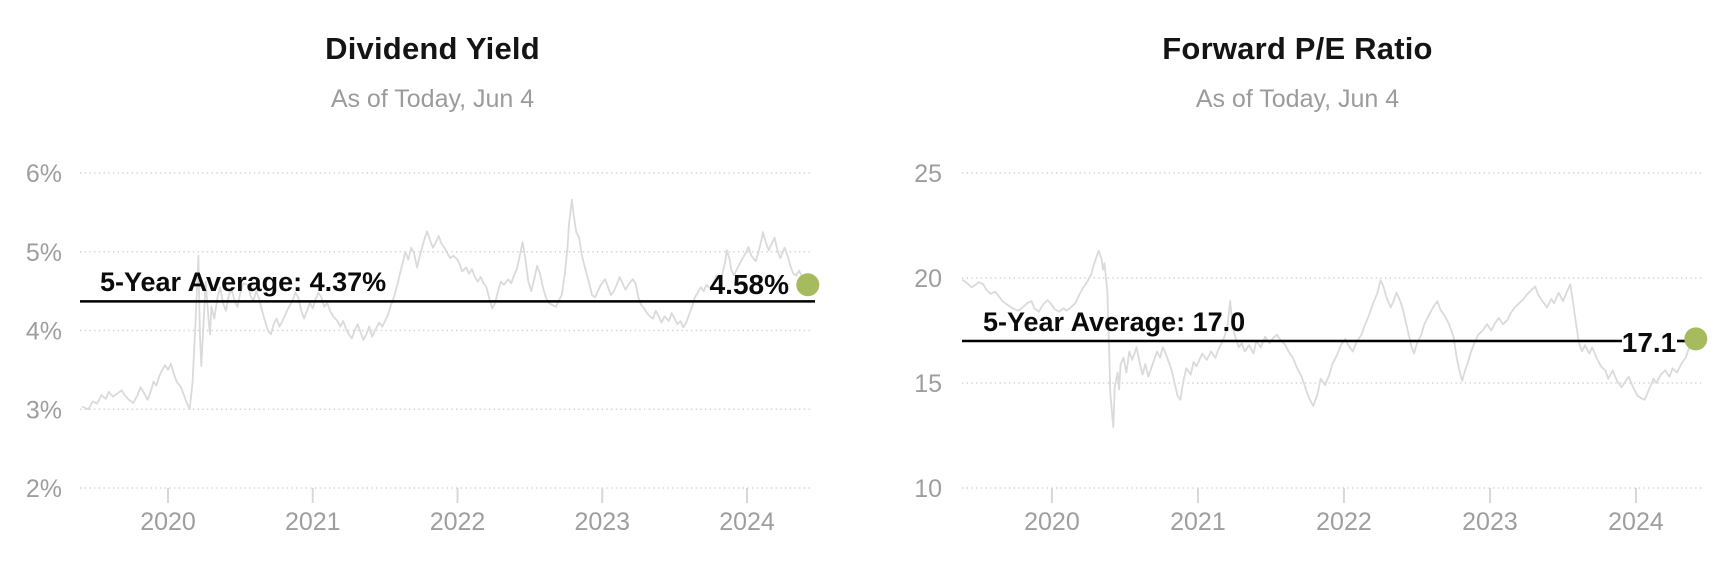 The height and width of the screenshot is (574, 1730). Describe the element at coordinates (44, 410) in the screenshot. I see `y-axis-tick-label: 3%` at that location.